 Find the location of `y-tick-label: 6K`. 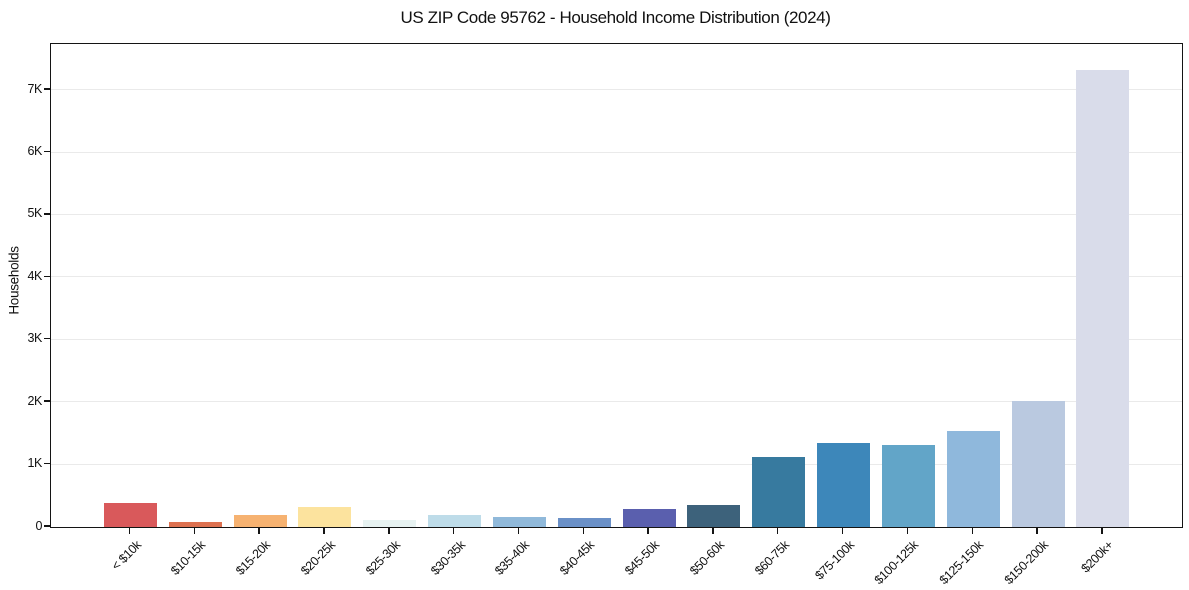

y-tick-label: 6K is located at coordinates (35, 151).